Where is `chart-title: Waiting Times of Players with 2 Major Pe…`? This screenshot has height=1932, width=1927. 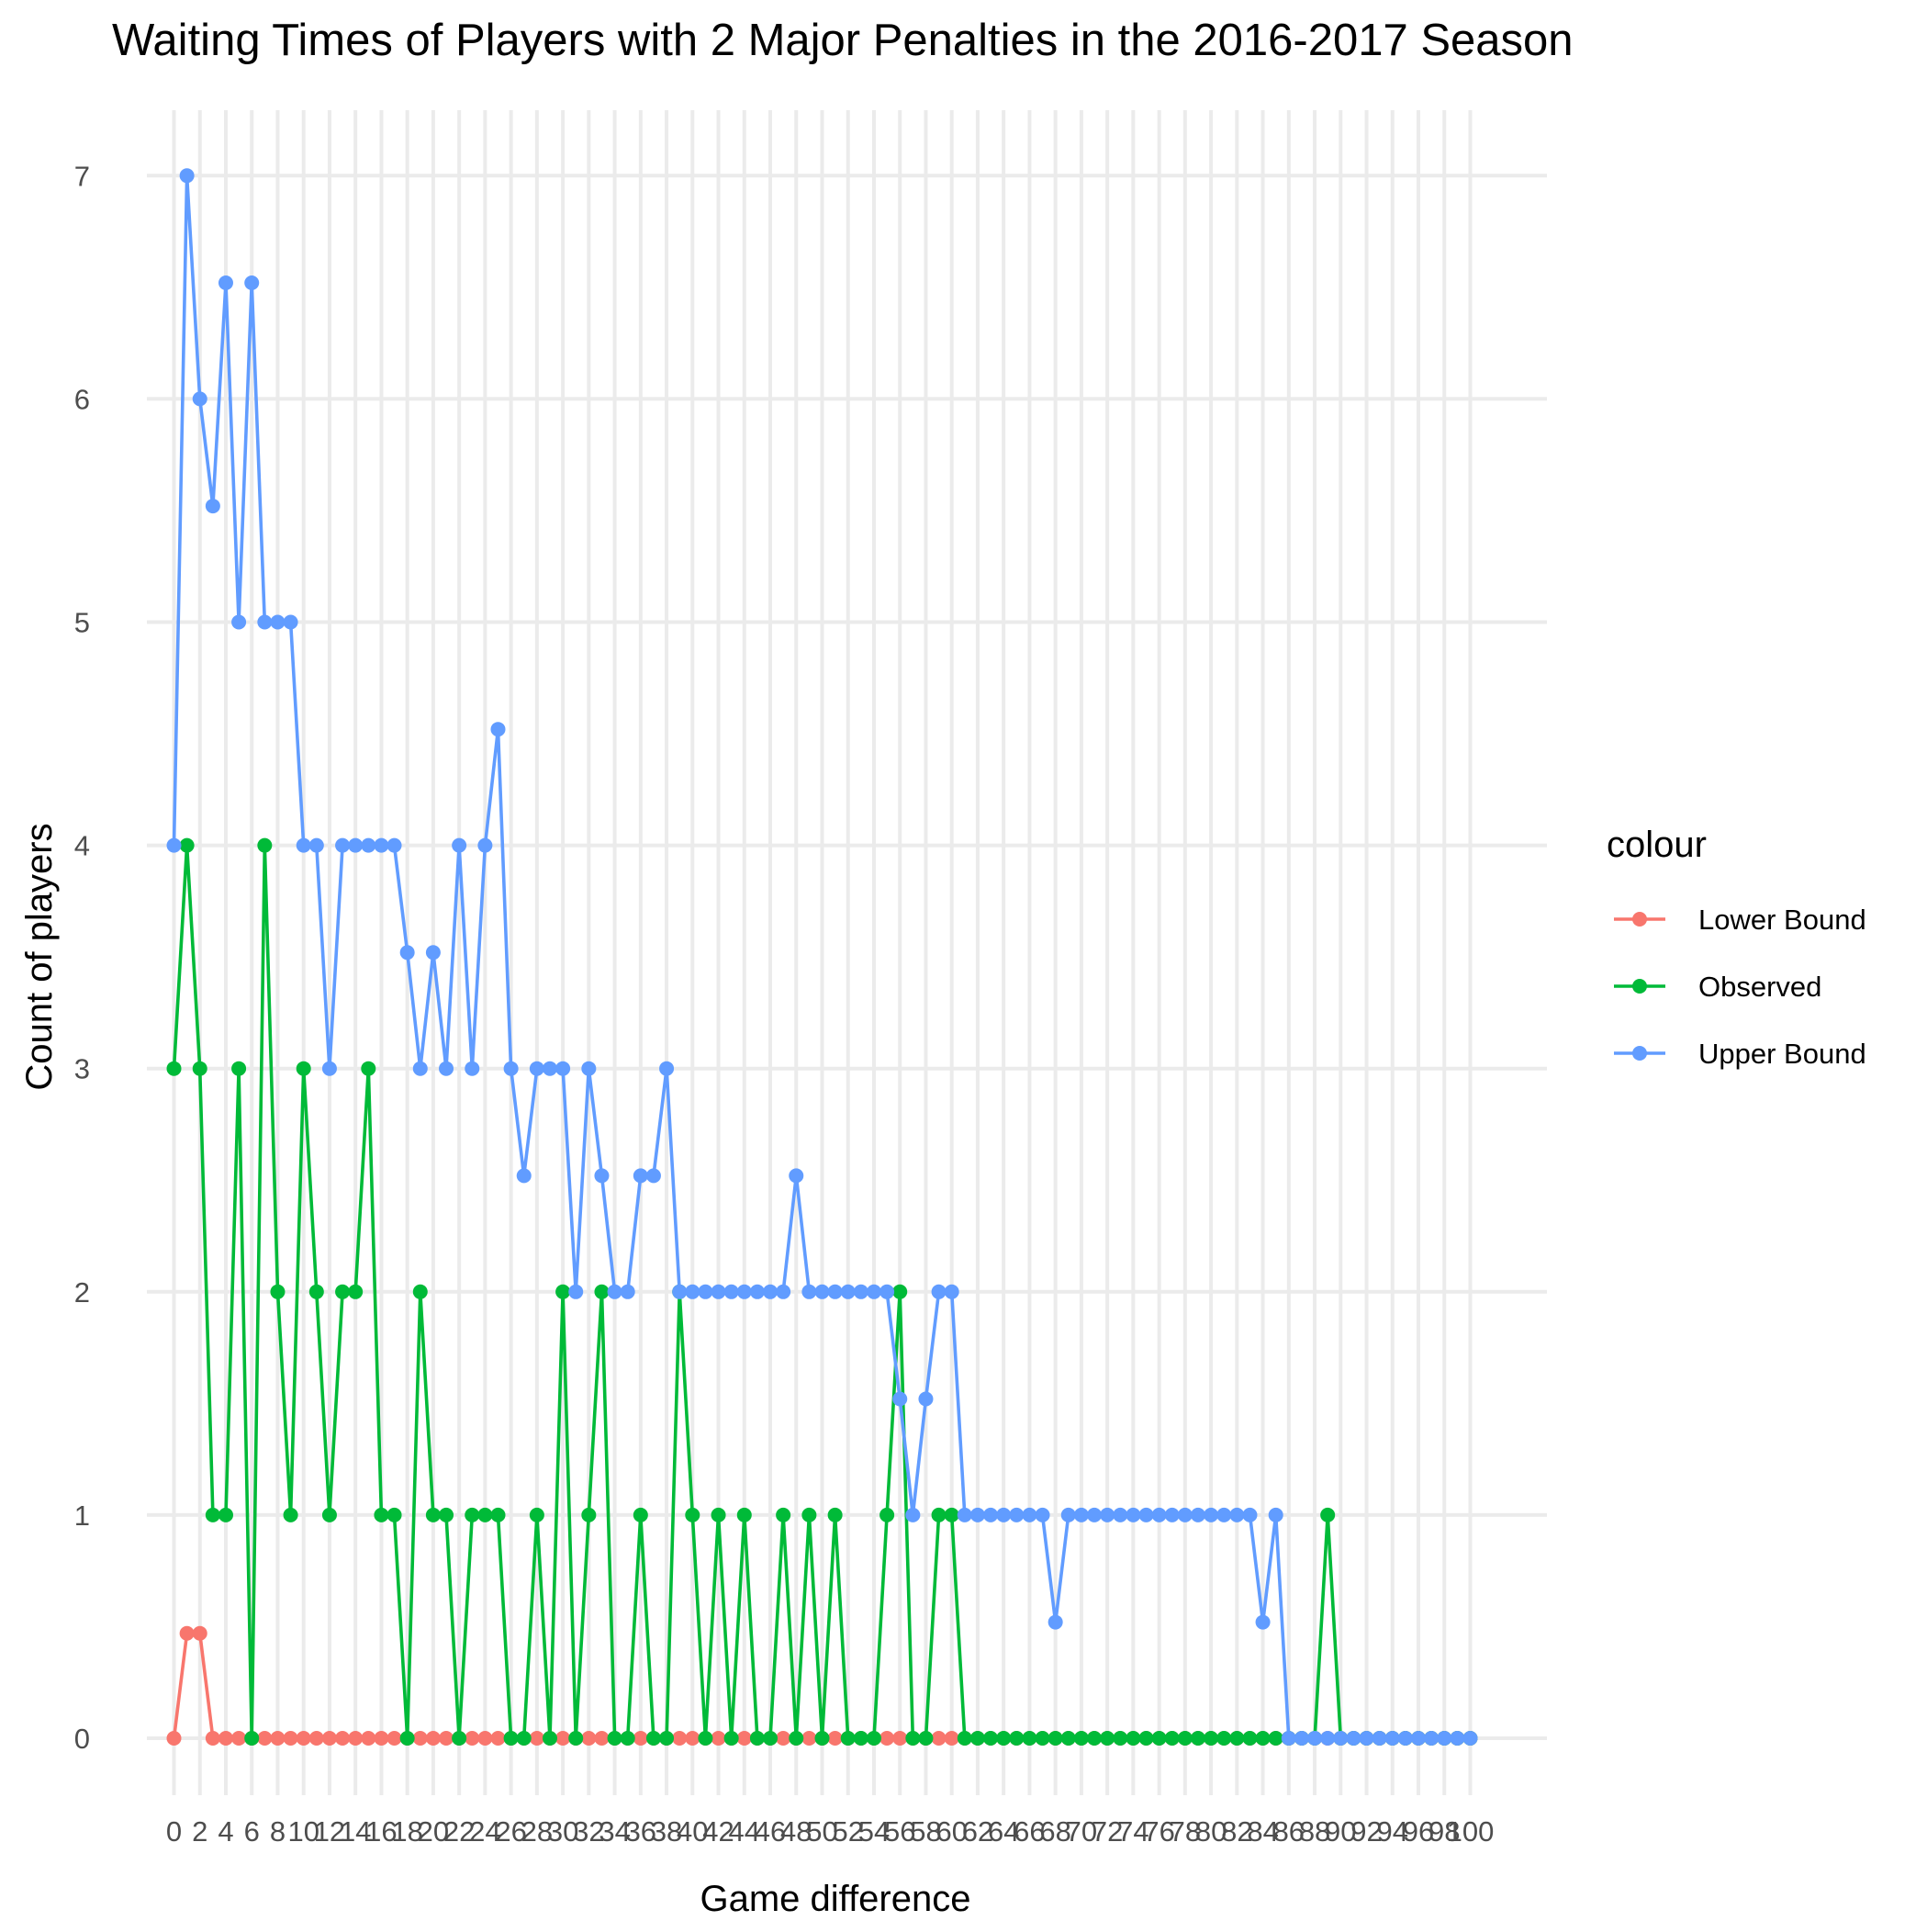 chart-title: Waiting Times of Players with 2 Major Pe… is located at coordinates (843, 40).